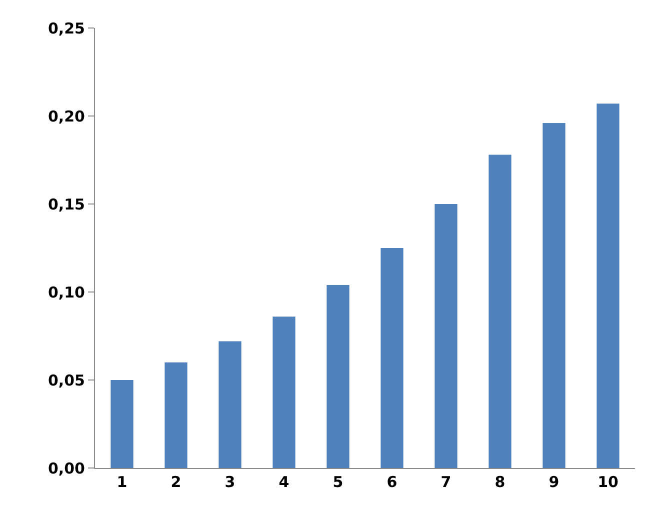  Describe the element at coordinates (66, 468) in the screenshot. I see `y-tick-label: 0,00` at that location.